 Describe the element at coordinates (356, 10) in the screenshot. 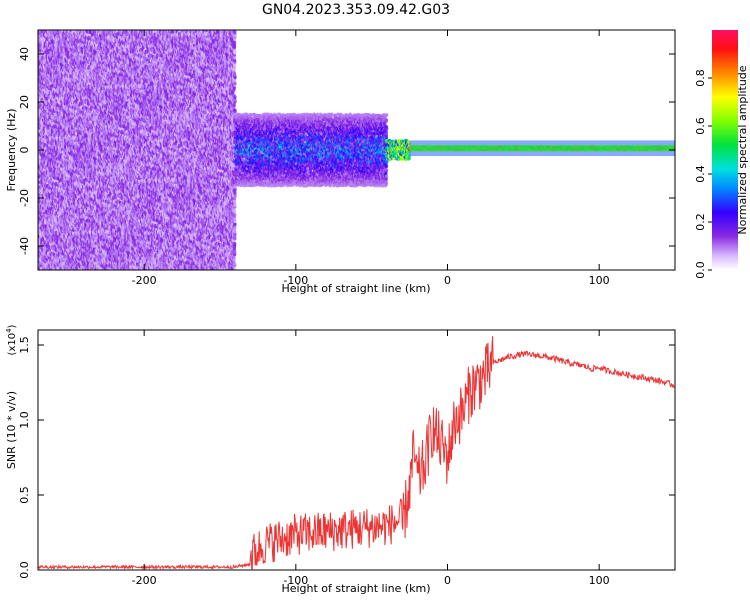

I see `figure-title: GN04.2023.353.09.42.G03` at that location.